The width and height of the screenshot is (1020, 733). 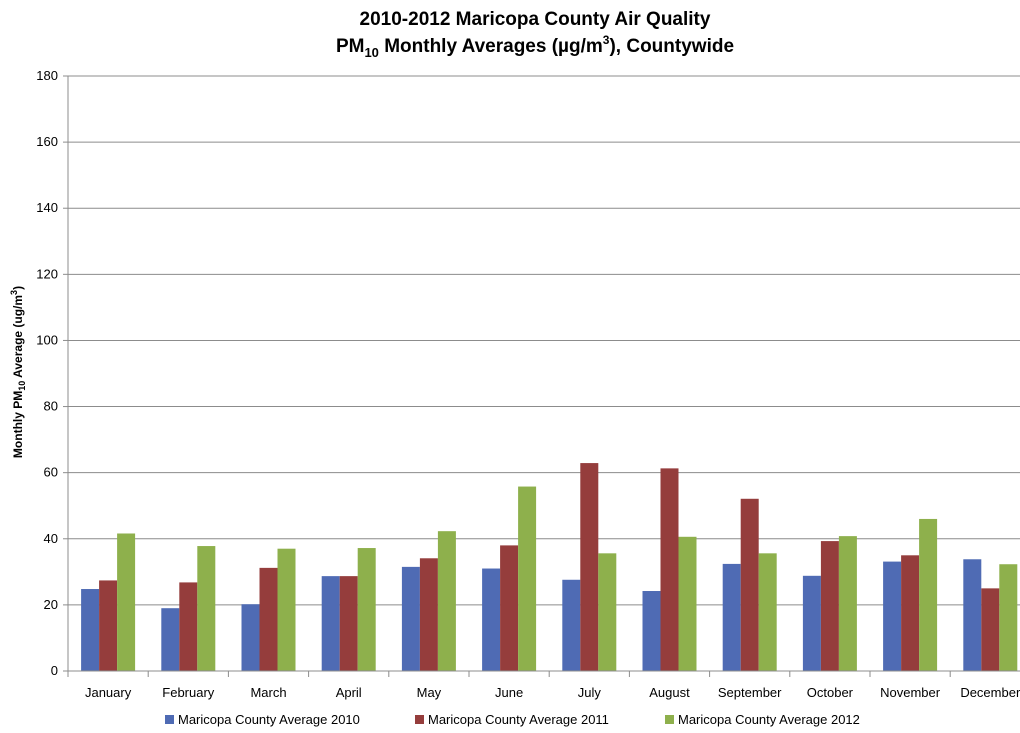 I want to click on bar-2-september, so click(x=749, y=584).